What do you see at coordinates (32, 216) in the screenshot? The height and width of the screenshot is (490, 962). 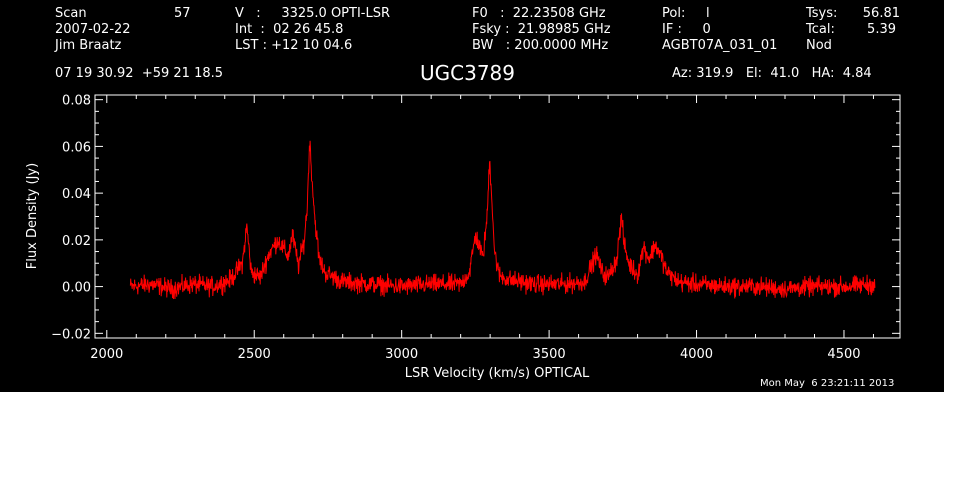 I see `y-axis-label: Flux Density (Jy)` at bounding box center [32, 216].